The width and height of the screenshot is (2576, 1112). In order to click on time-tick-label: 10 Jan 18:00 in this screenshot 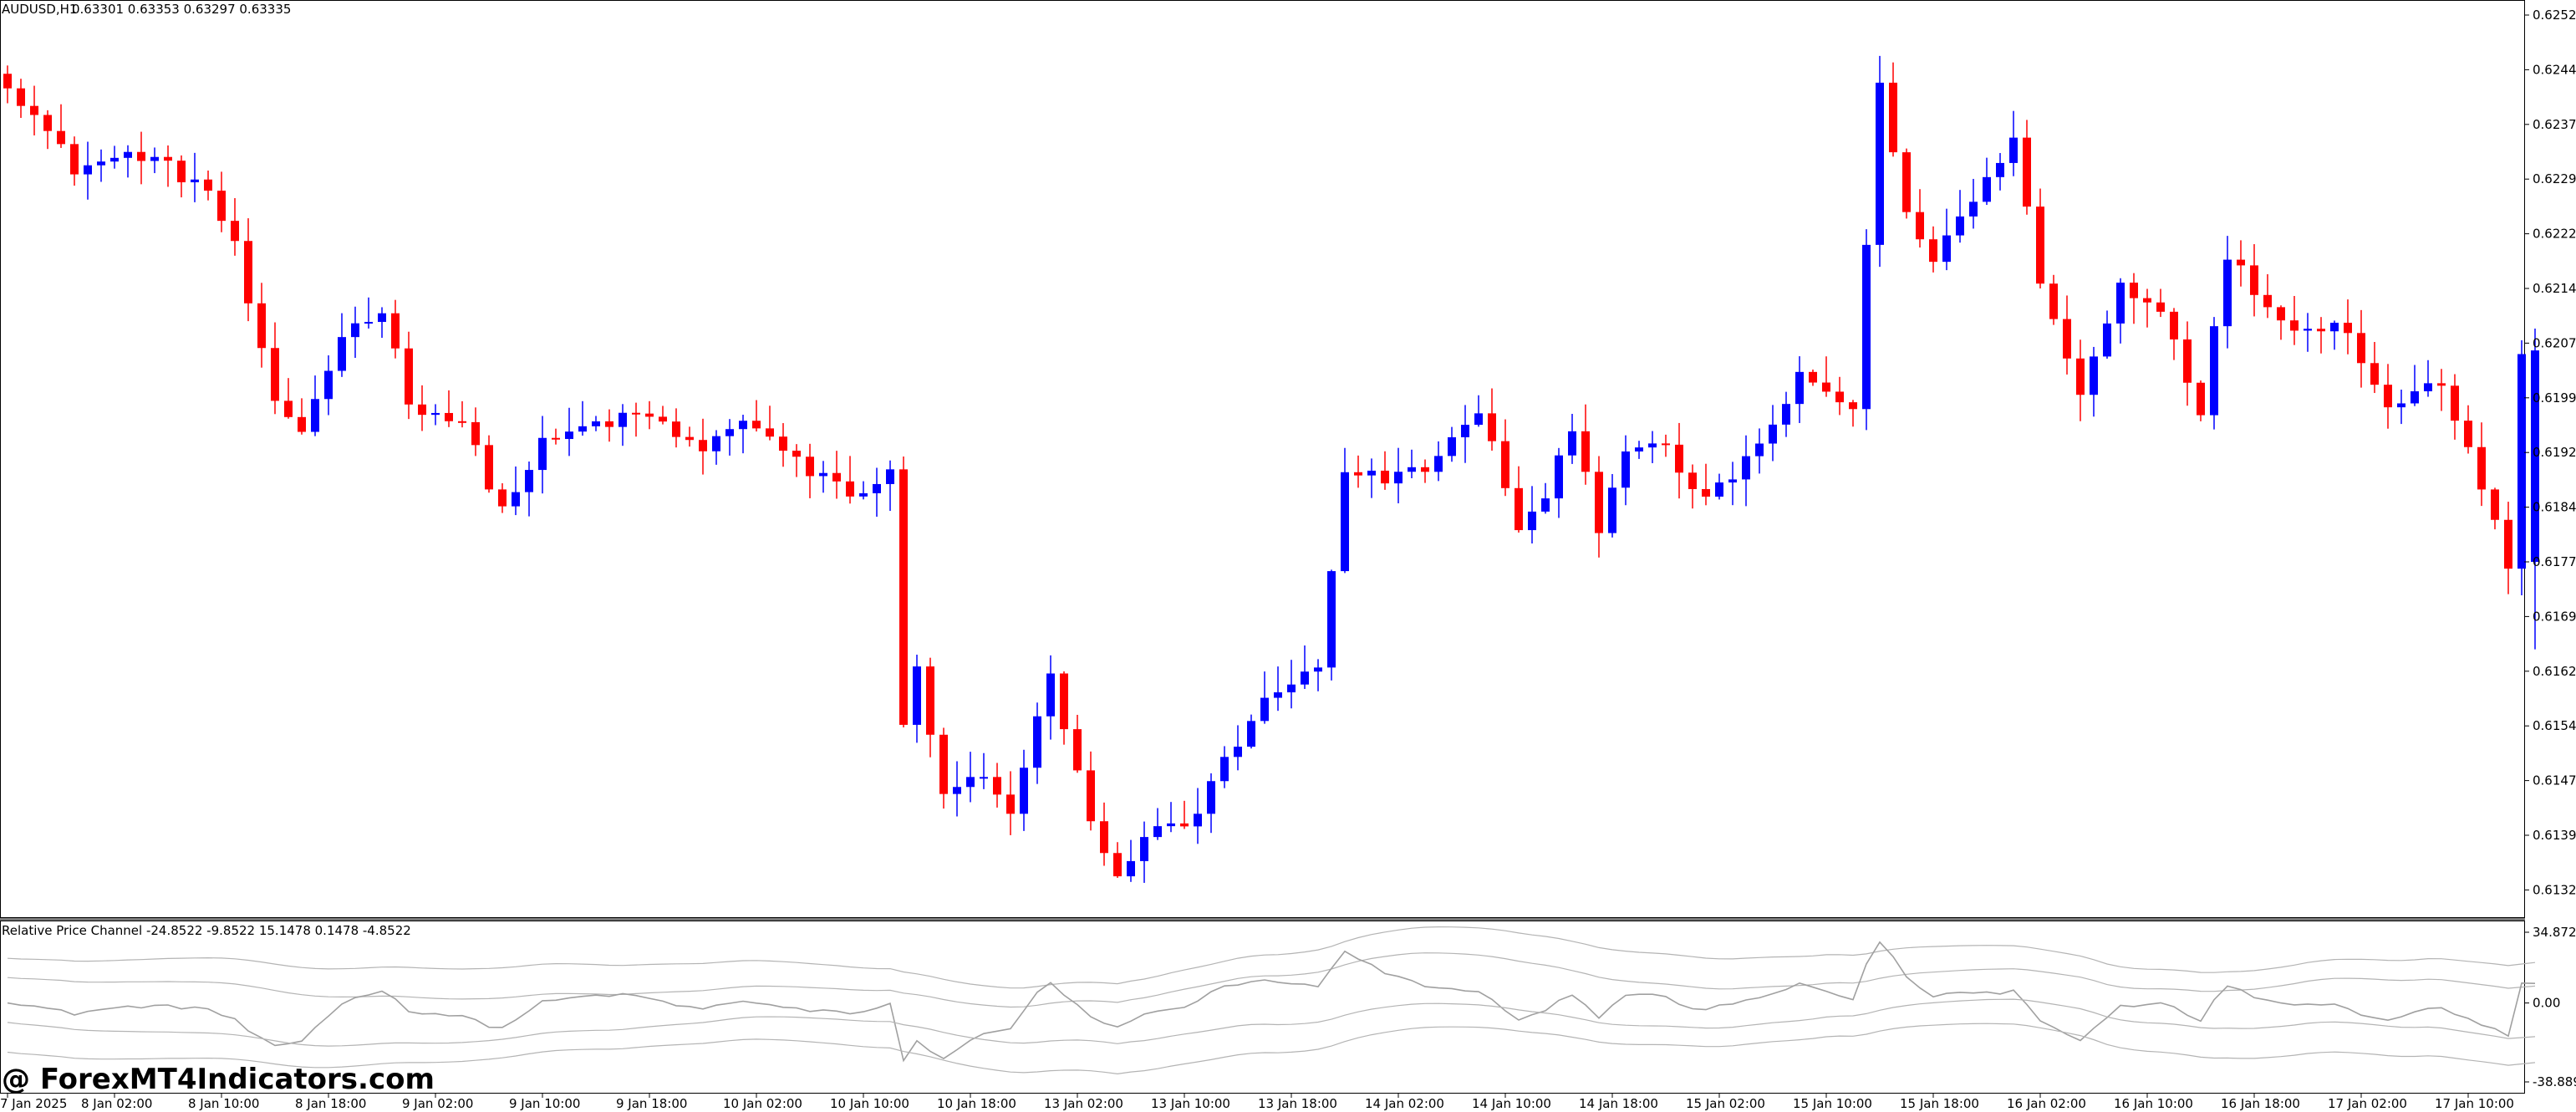, I will do `click(976, 1103)`.